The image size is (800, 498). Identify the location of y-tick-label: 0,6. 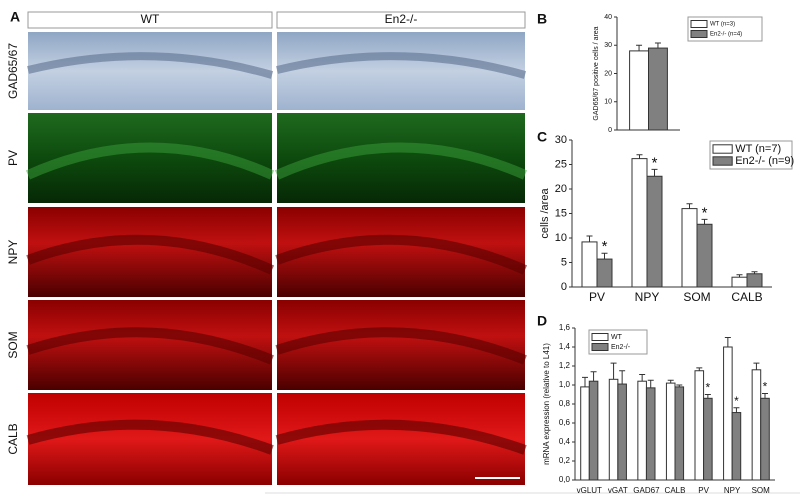
(565, 422).